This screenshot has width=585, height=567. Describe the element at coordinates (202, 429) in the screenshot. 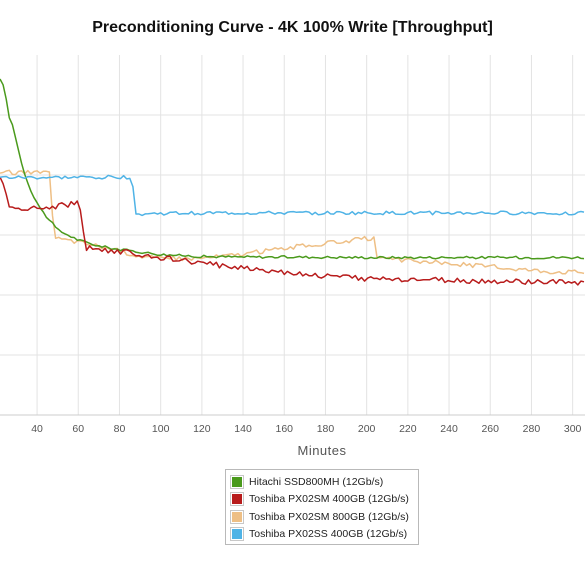

I see `x-tick-label: 120` at that location.